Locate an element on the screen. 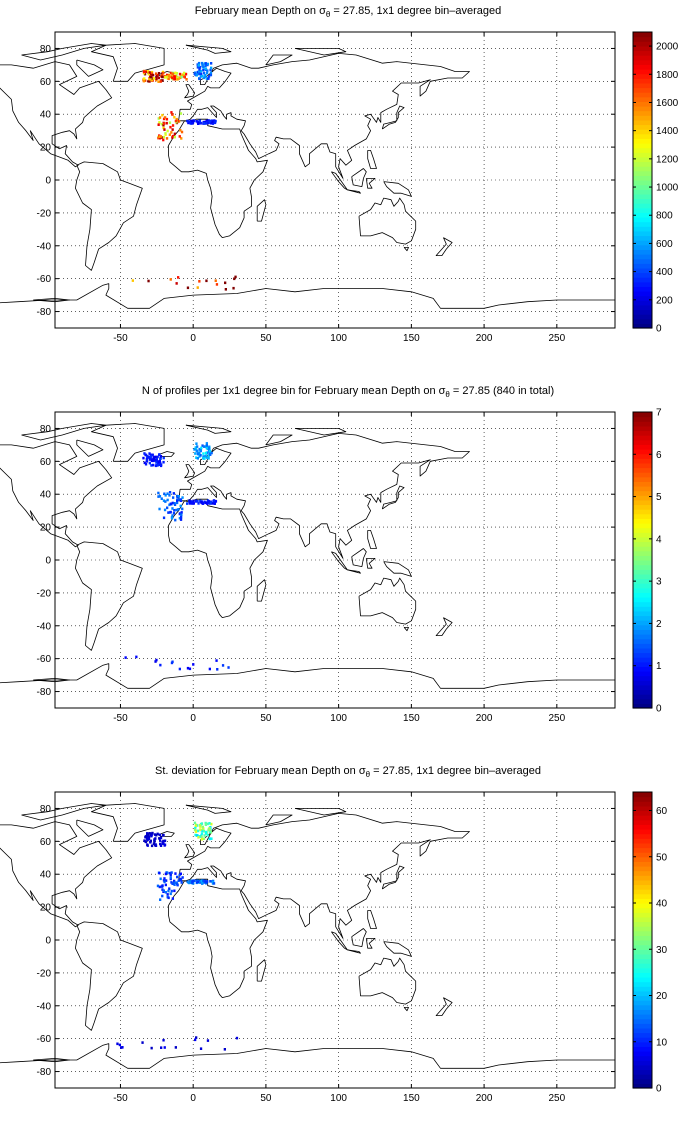 This screenshot has width=696, height=1145. colorbar-tick-label: 2000 is located at coordinates (667, 47).